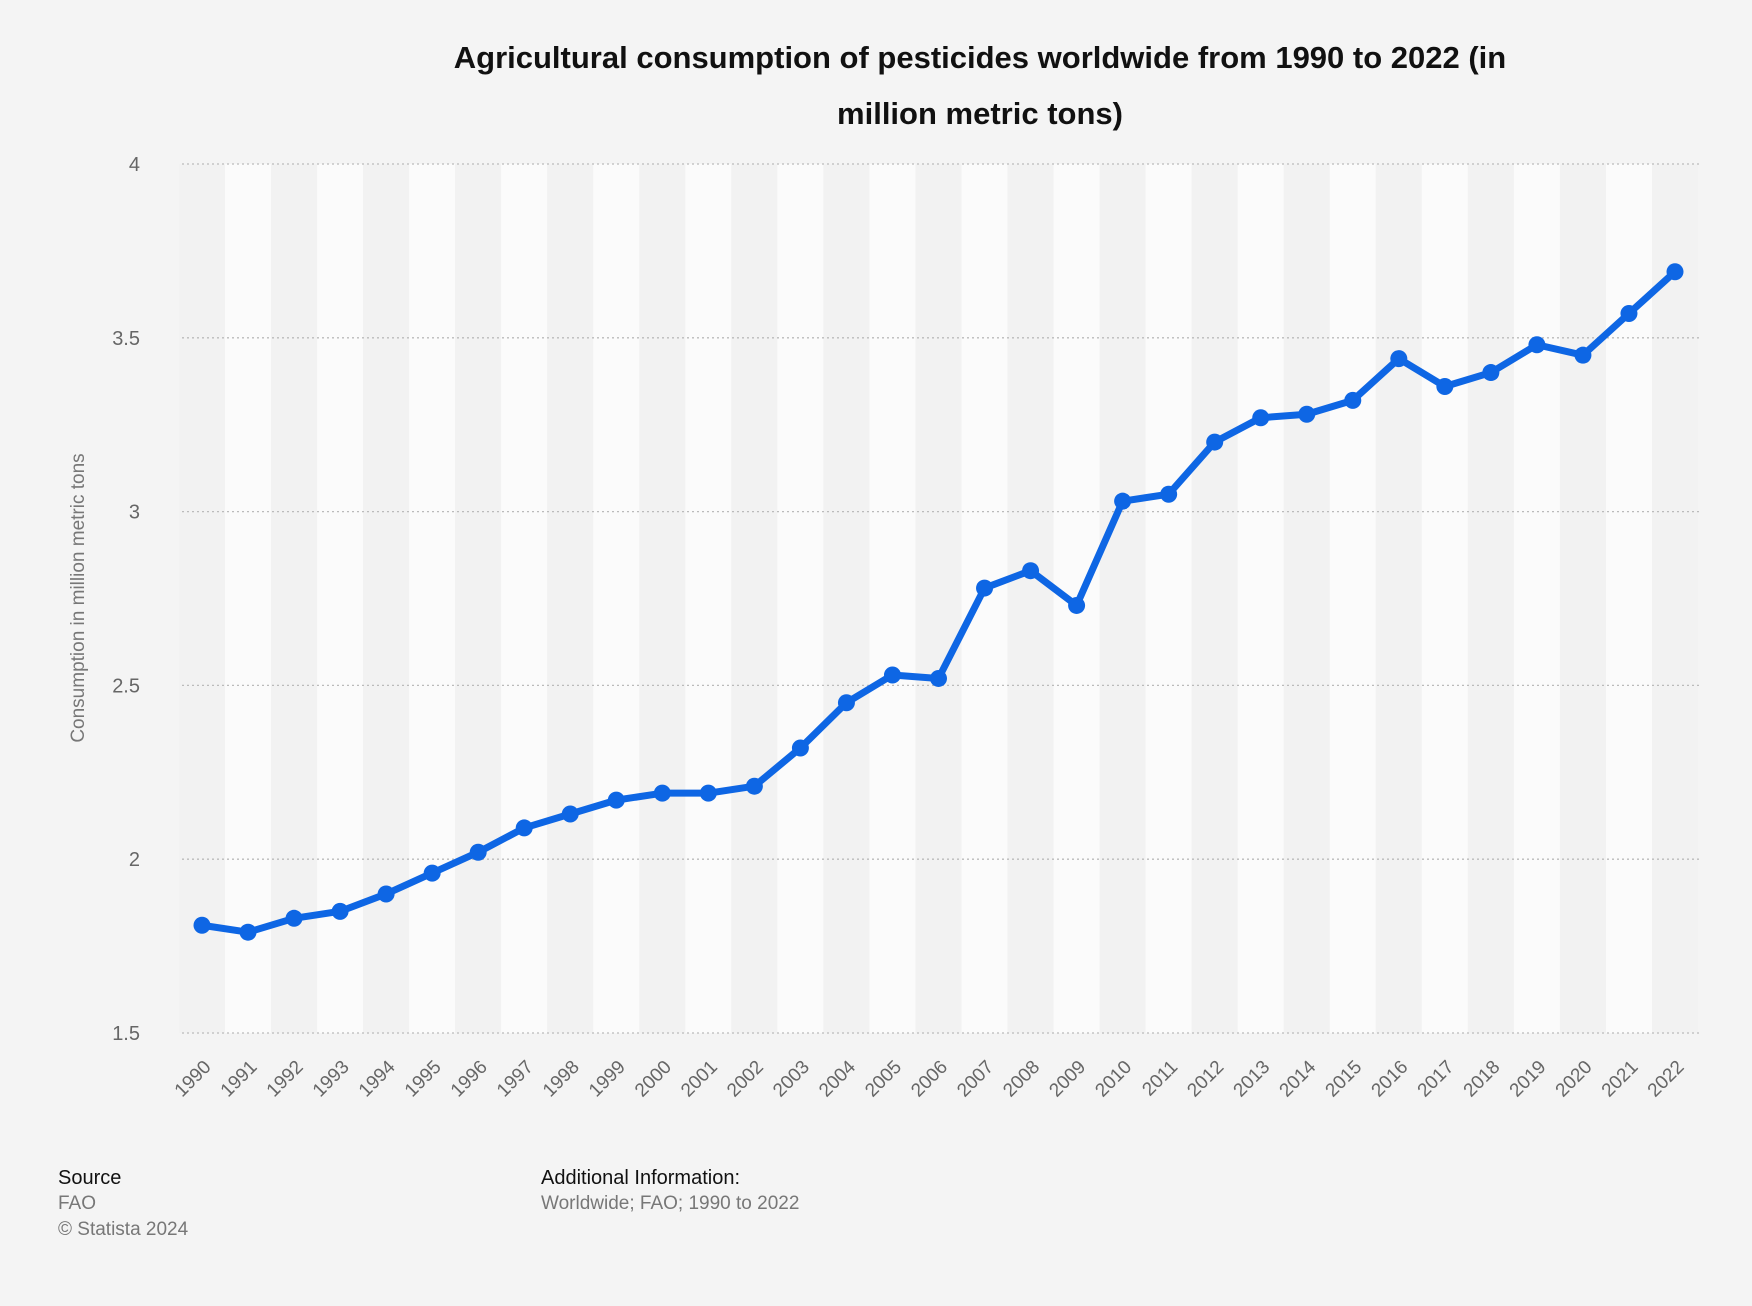 This screenshot has height=1306, width=1752. What do you see at coordinates (123, 1229) in the screenshot?
I see `copyright: © Statista 2024` at bounding box center [123, 1229].